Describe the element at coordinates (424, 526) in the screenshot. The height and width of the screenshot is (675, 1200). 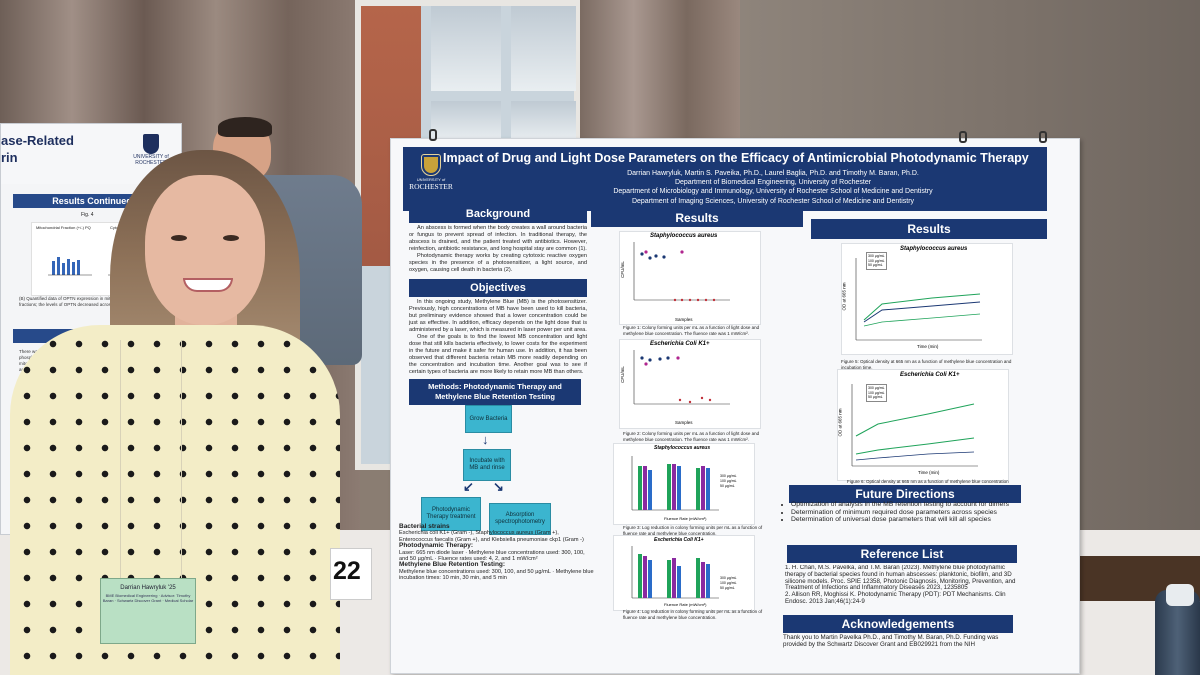
I see `strains-heading: Bacterial strains` at that location.